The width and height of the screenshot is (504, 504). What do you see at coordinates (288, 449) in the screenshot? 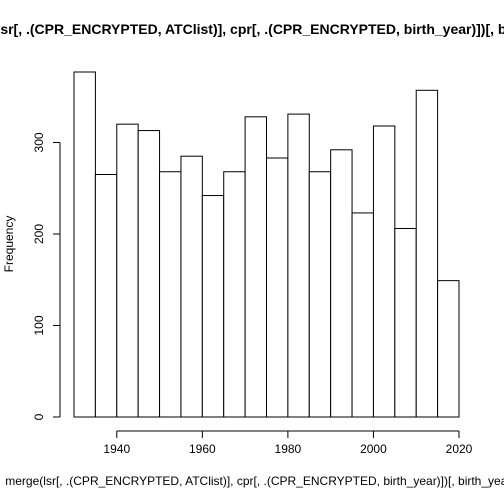
I see `x-tick-label: 1980` at bounding box center [288, 449].